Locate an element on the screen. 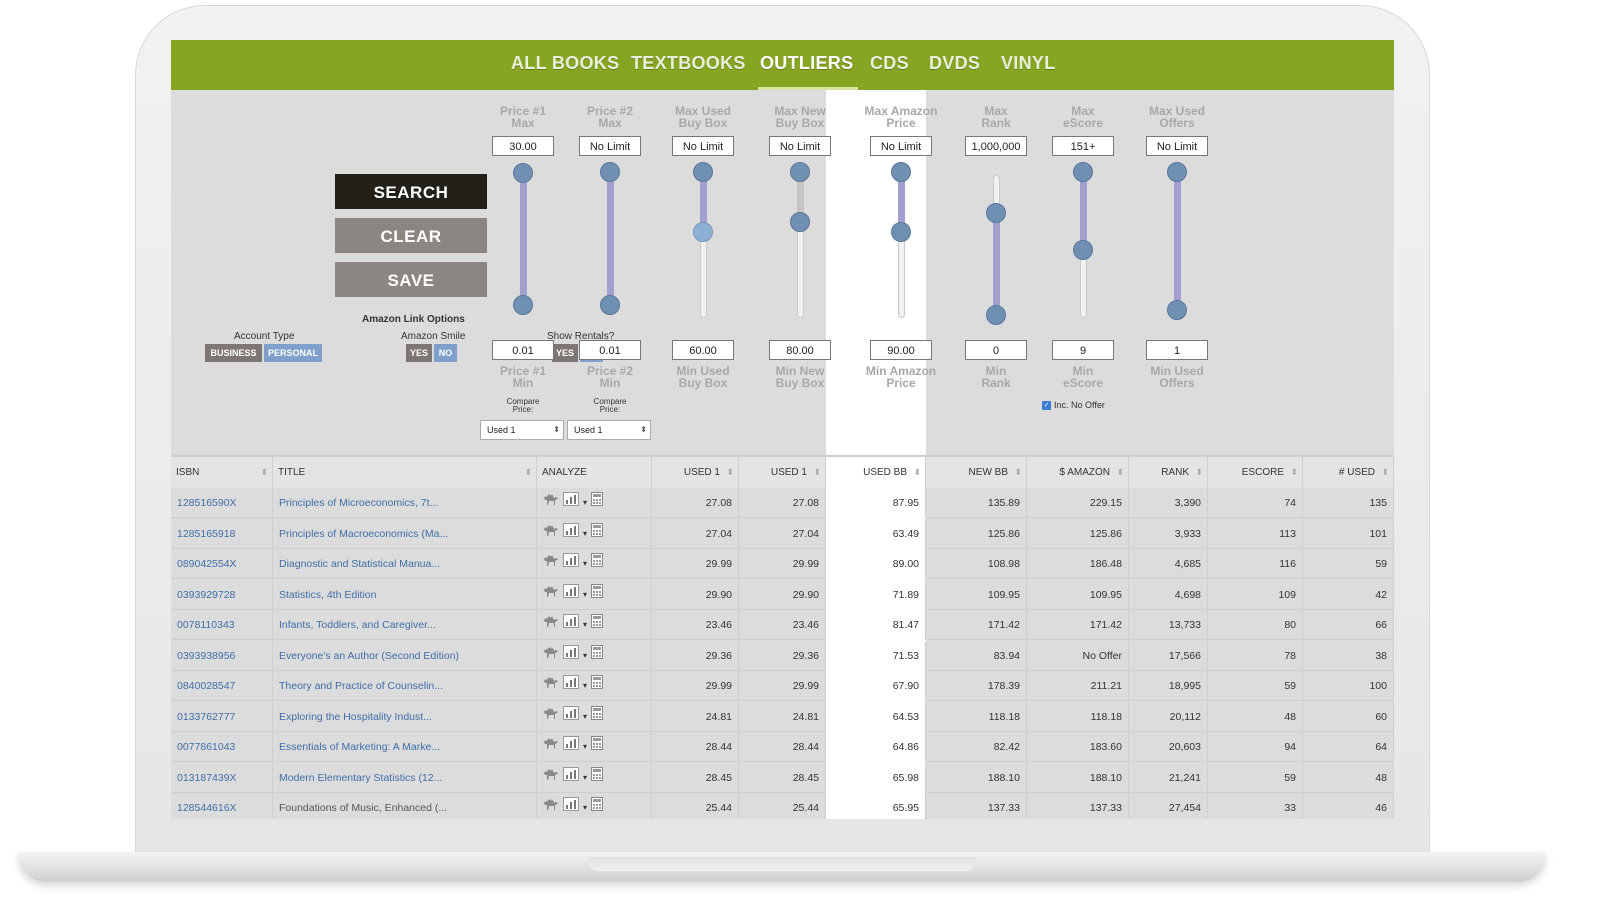  filter-6-min-input: 9 is located at coordinates (1083, 350).